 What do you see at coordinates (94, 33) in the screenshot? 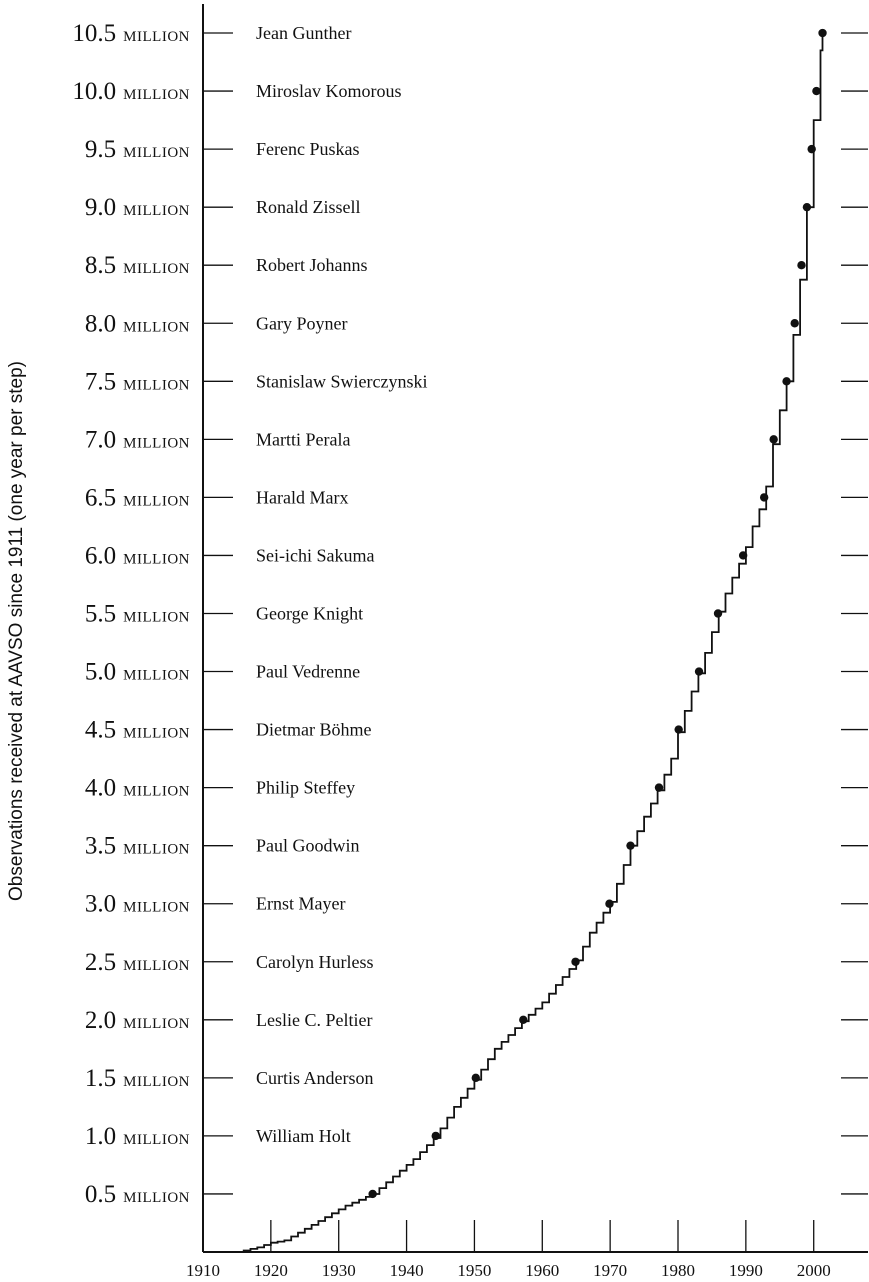
I see `y-tick-number: 10.5` at bounding box center [94, 33].